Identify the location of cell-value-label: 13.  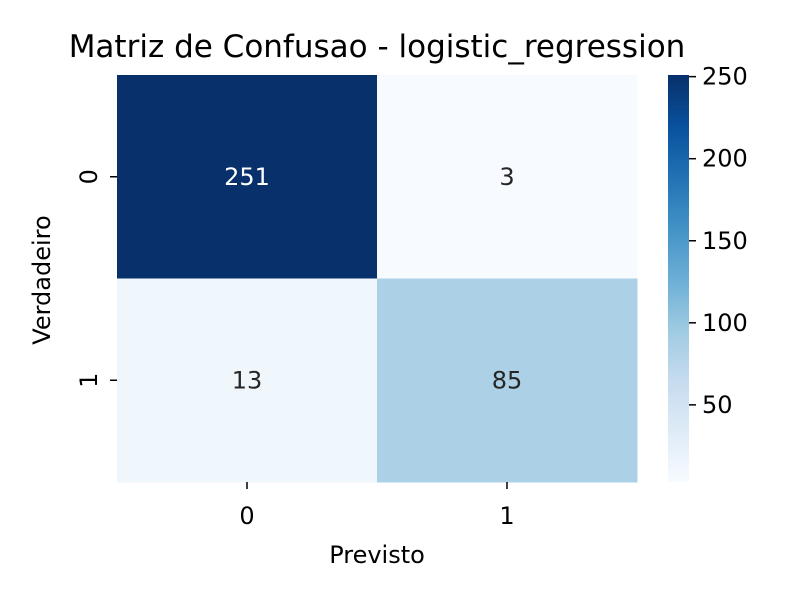
(247, 380).